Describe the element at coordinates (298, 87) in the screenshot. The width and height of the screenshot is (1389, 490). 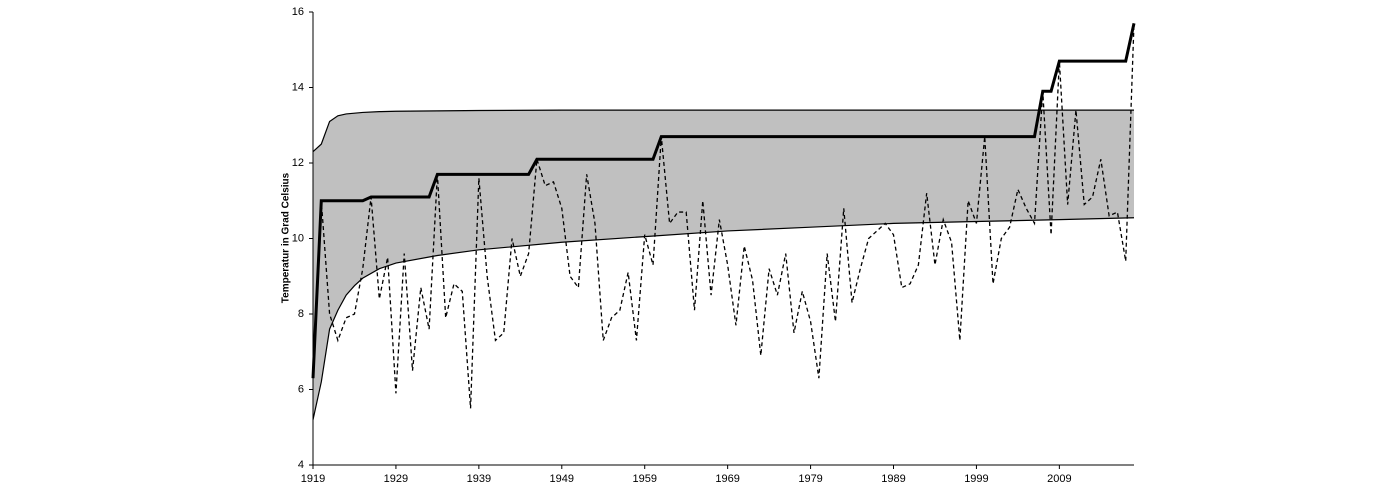
I see `y-tick-label: 14` at that location.